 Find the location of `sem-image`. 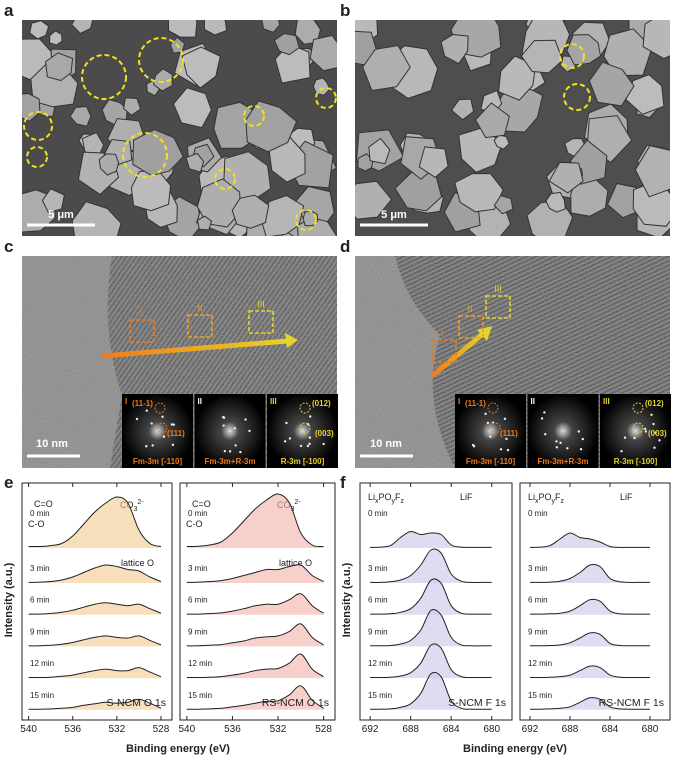

sem-image is located at coordinates (512, 128).